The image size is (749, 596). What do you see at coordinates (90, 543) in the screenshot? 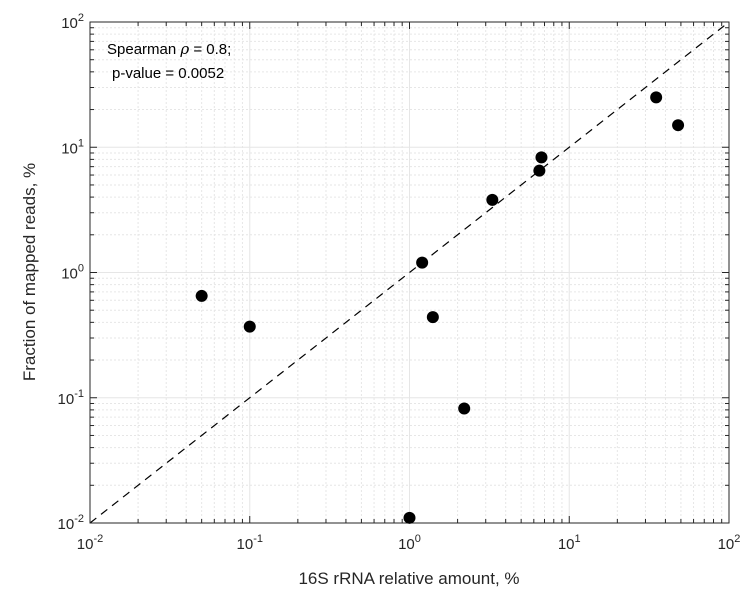
I see `x-tick-label: 10⁻²` at bounding box center [90, 543].